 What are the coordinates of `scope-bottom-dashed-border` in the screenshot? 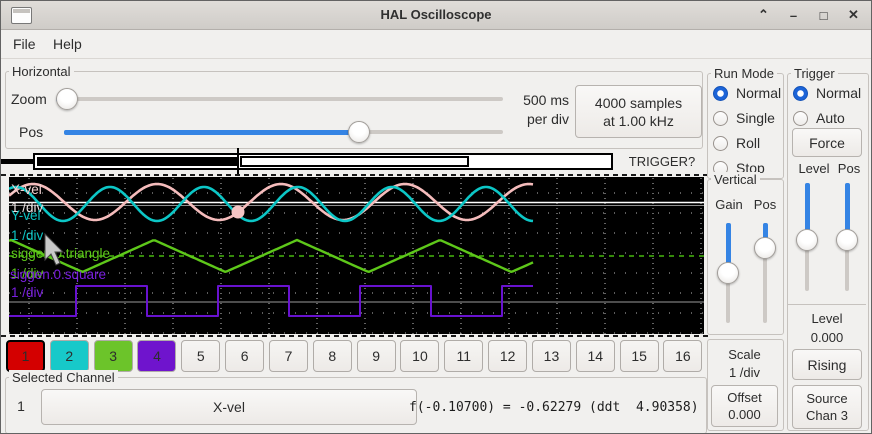 It's located at (356, 336).